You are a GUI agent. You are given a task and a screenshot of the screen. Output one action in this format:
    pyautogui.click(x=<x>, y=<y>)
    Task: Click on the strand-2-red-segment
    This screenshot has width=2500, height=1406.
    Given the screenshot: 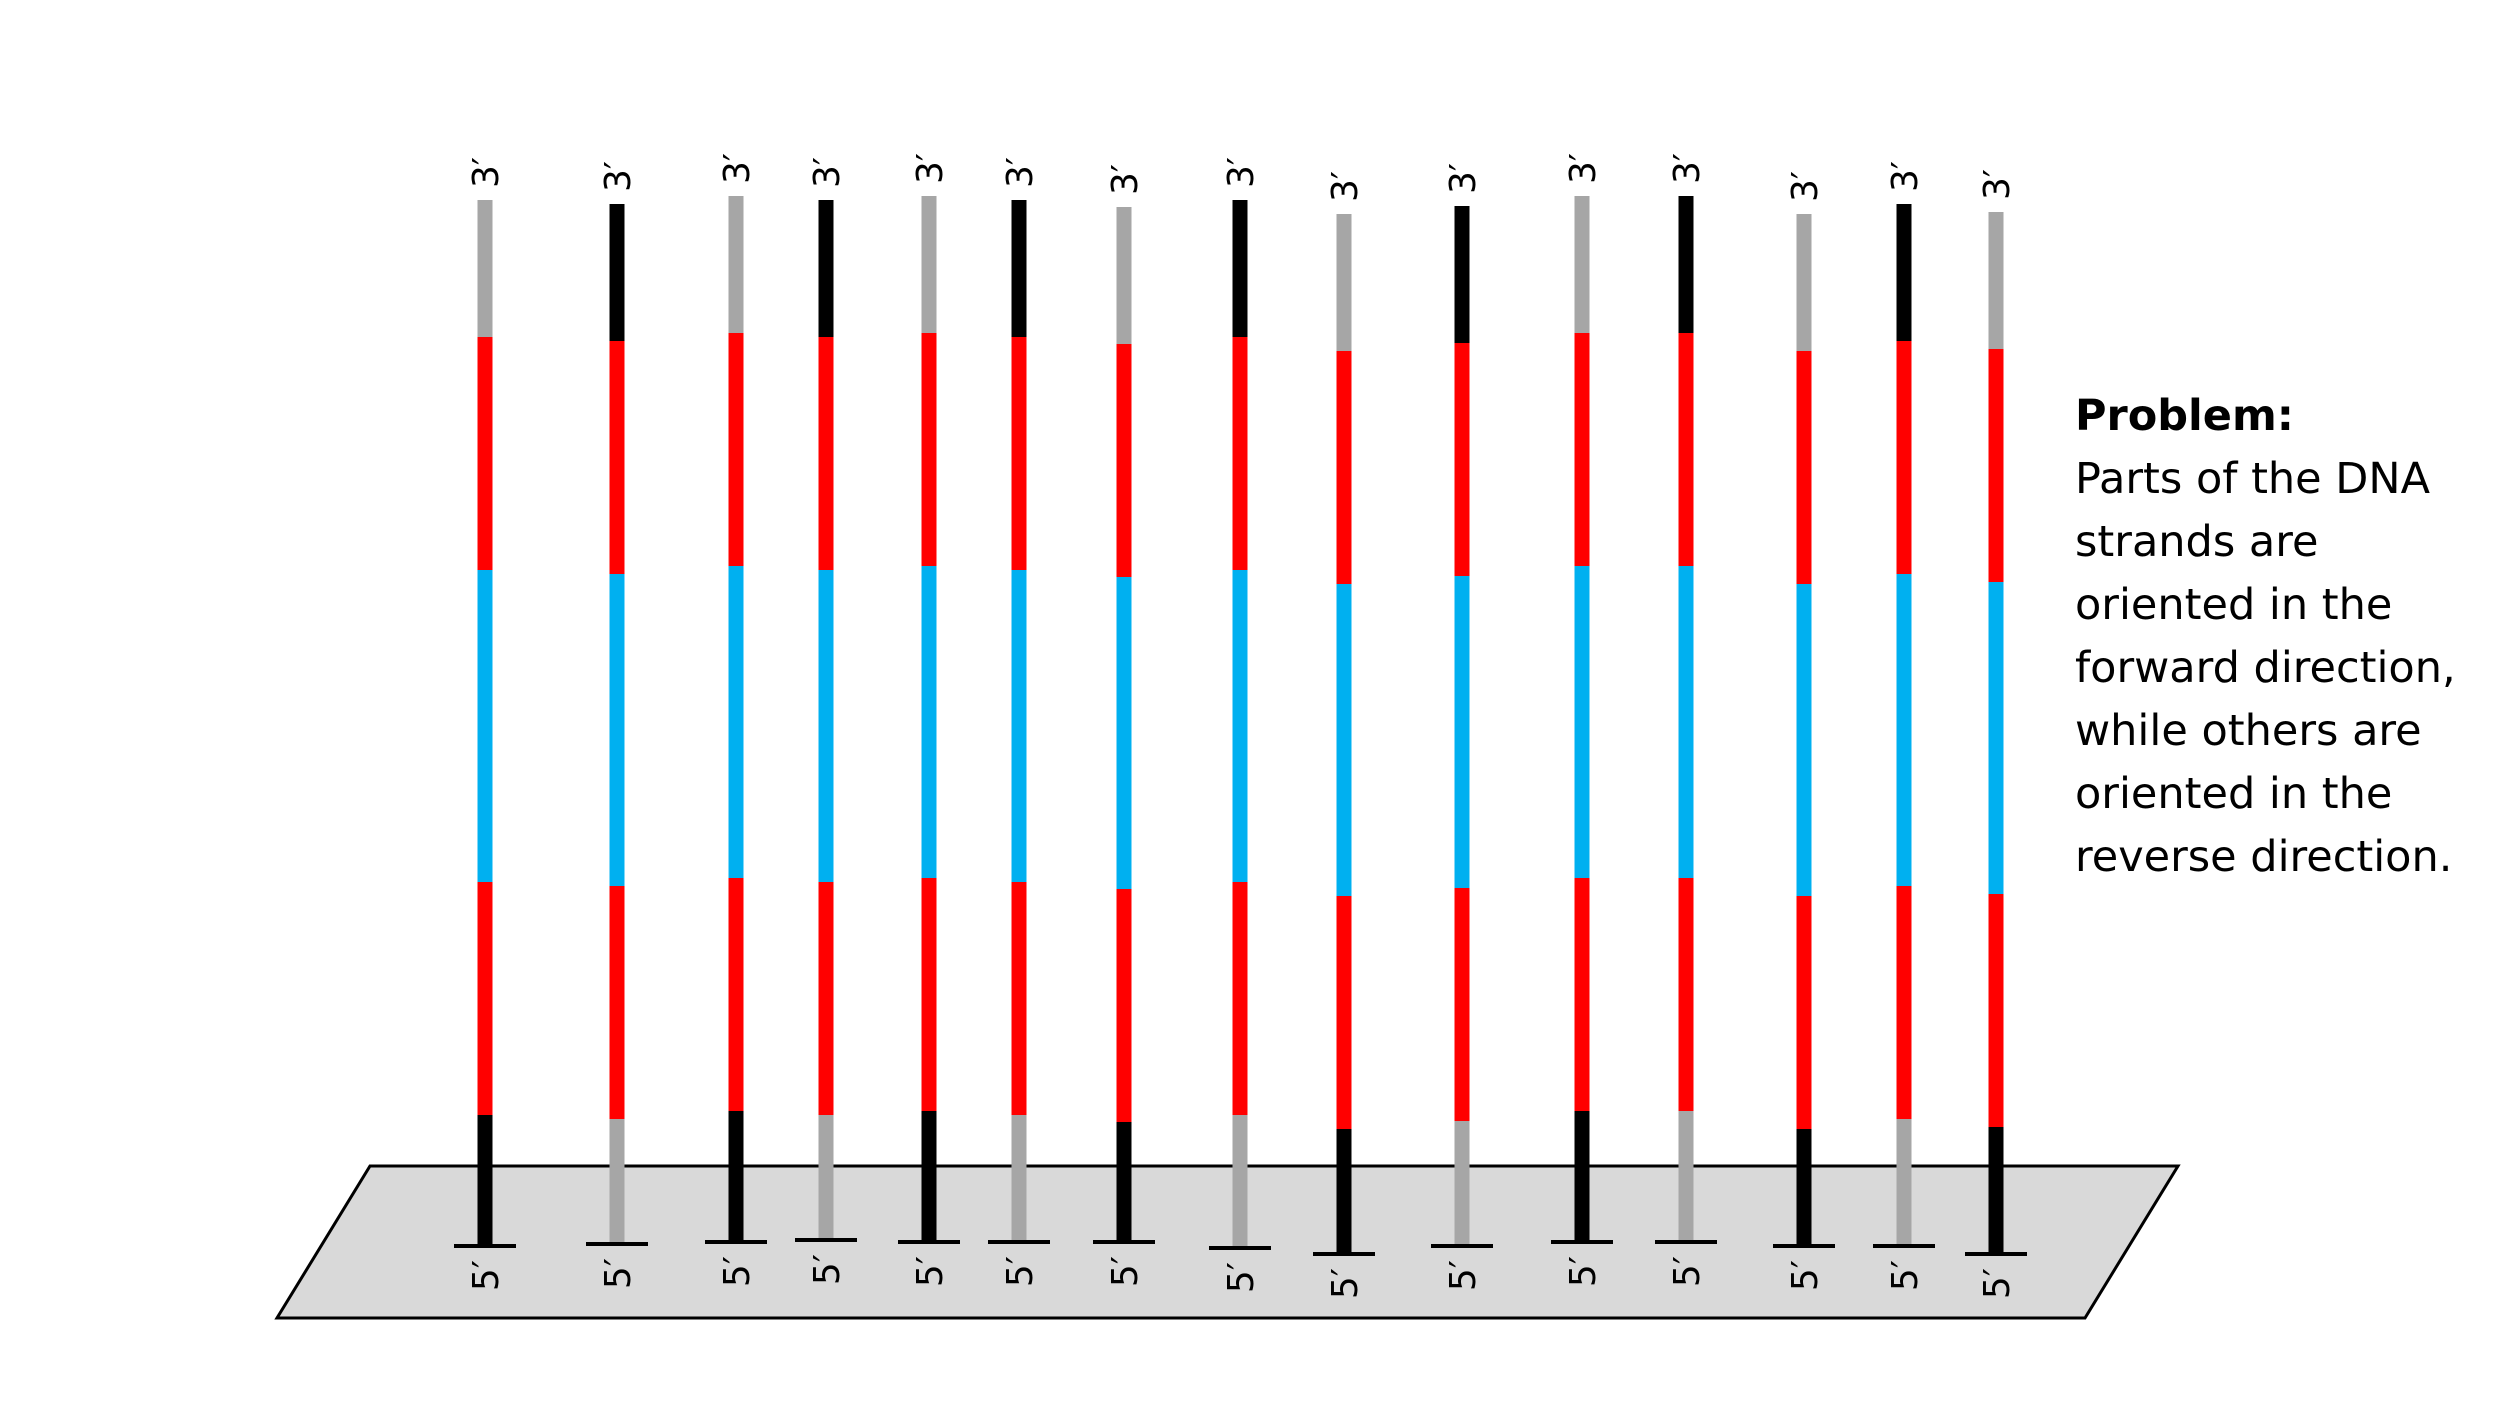 What is the action you would take?
    pyautogui.click(x=617, y=1002)
    